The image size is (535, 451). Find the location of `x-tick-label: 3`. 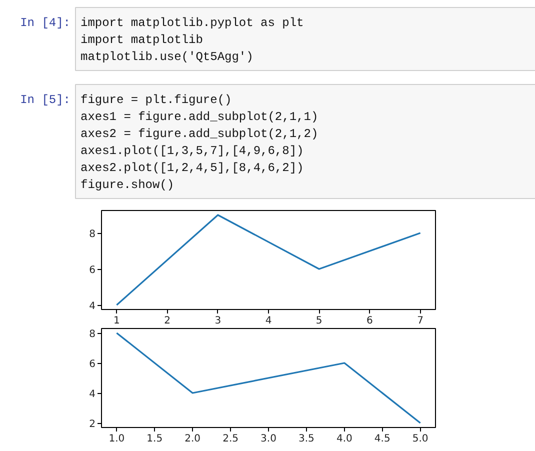

x-tick-label: 3 is located at coordinates (218, 321).